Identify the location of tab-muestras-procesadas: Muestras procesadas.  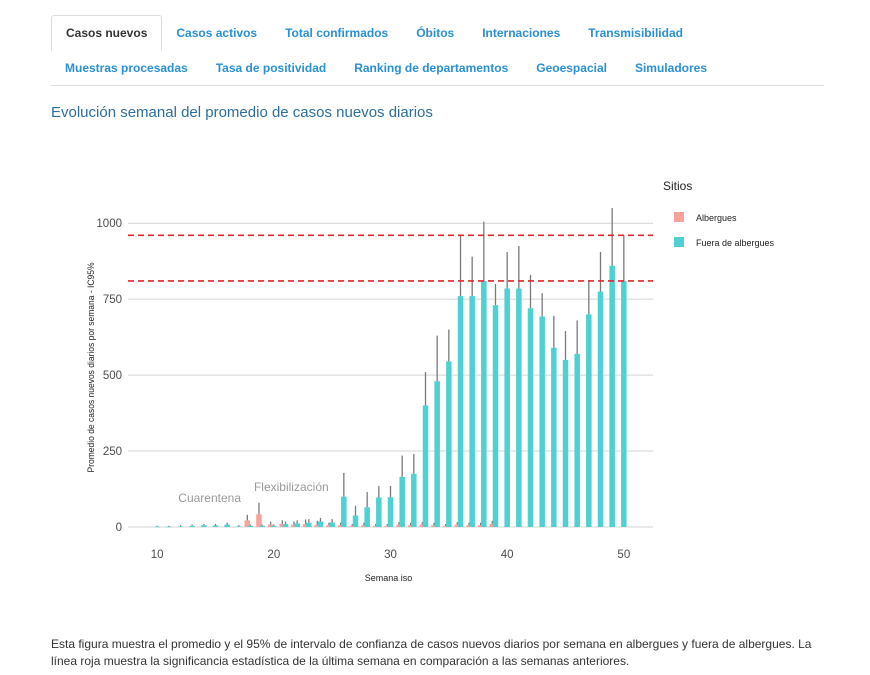
(126, 68).